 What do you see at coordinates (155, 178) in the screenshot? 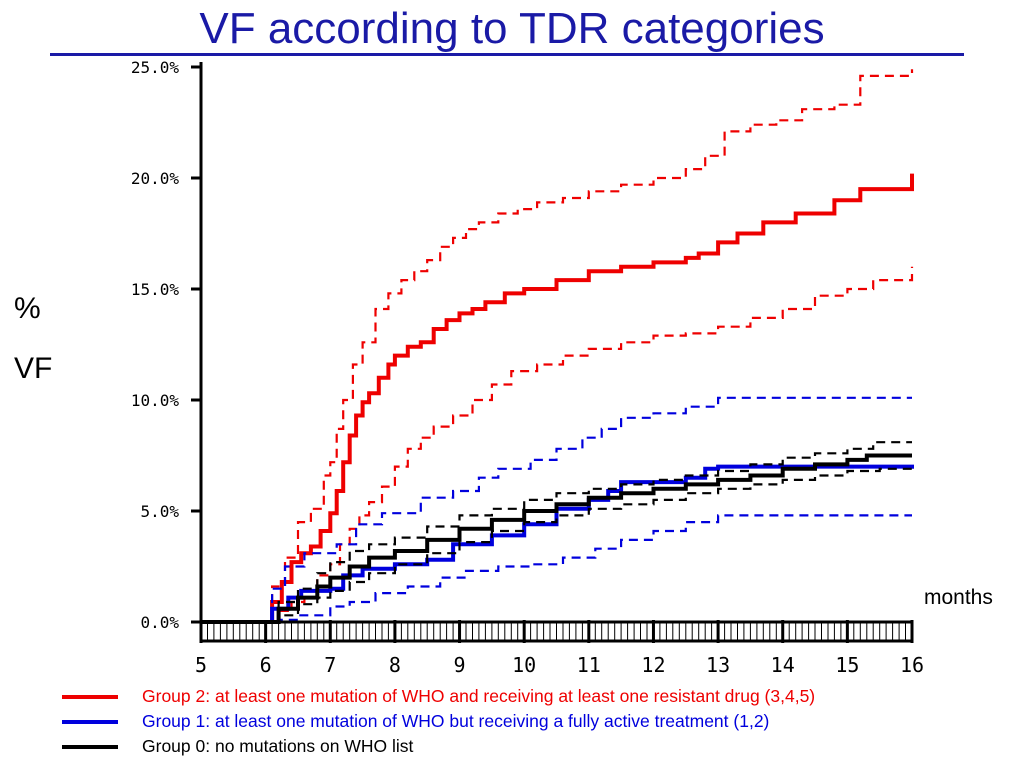
I see `y-tick-label: 20.0%` at bounding box center [155, 178].